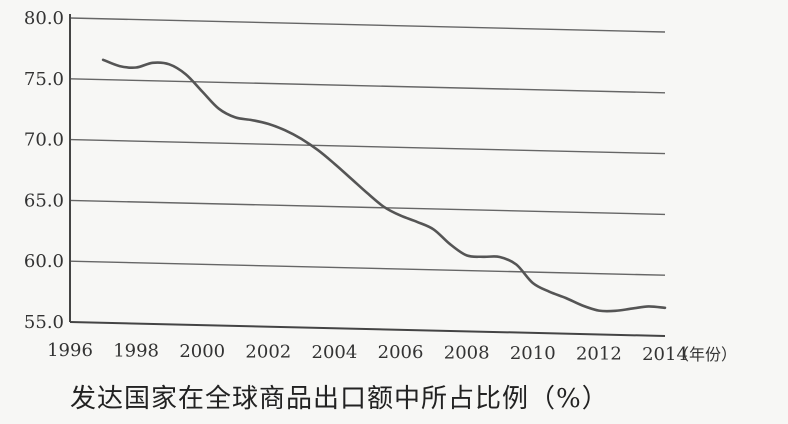  What do you see at coordinates (367, 329) in the screenshot?
I see `x-axis-line` at bounding box center [367, 329].